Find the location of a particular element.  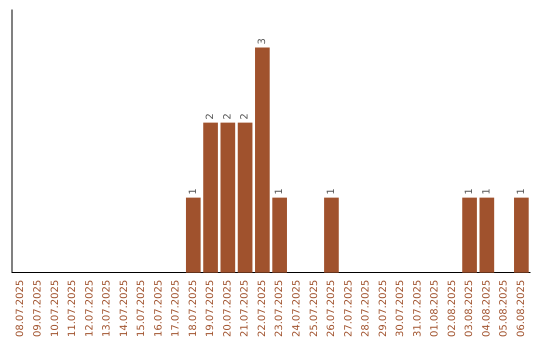

data-label: 3 is located at coordinates (262, 41).